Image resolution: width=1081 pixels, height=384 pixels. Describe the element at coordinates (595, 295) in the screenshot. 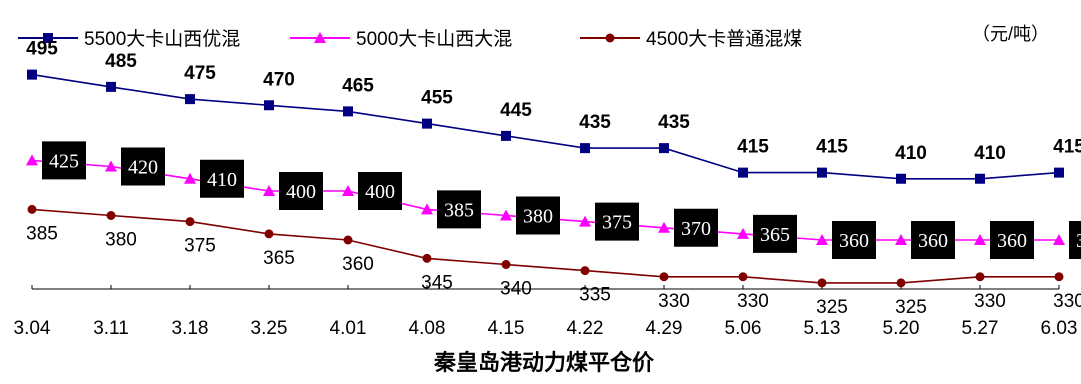

I see `data-label: 335` at that location.